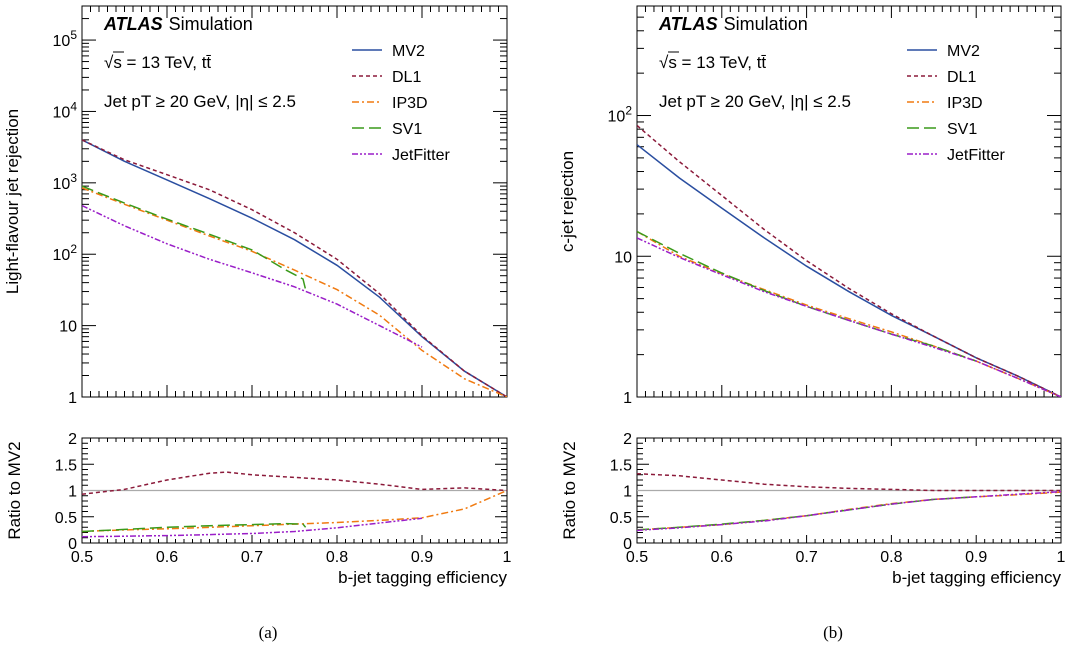  Describe the element at coordinates (807, 513) in the screenshot. I see `ratio-series-line-sv1` at that location.